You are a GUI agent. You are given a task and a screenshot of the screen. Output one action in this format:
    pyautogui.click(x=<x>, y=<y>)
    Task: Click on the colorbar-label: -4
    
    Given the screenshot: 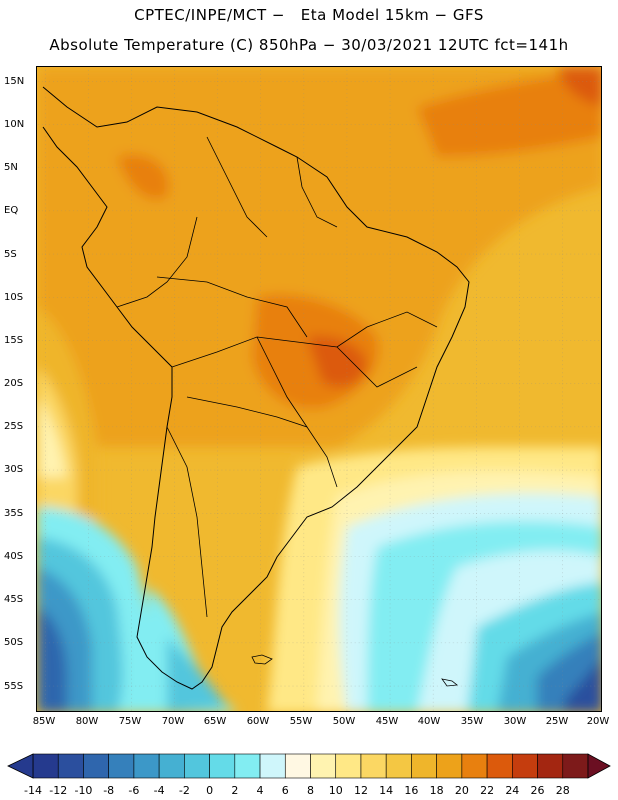 What is the action you would take?
    pyautogui.click(x=159, y=790)
    